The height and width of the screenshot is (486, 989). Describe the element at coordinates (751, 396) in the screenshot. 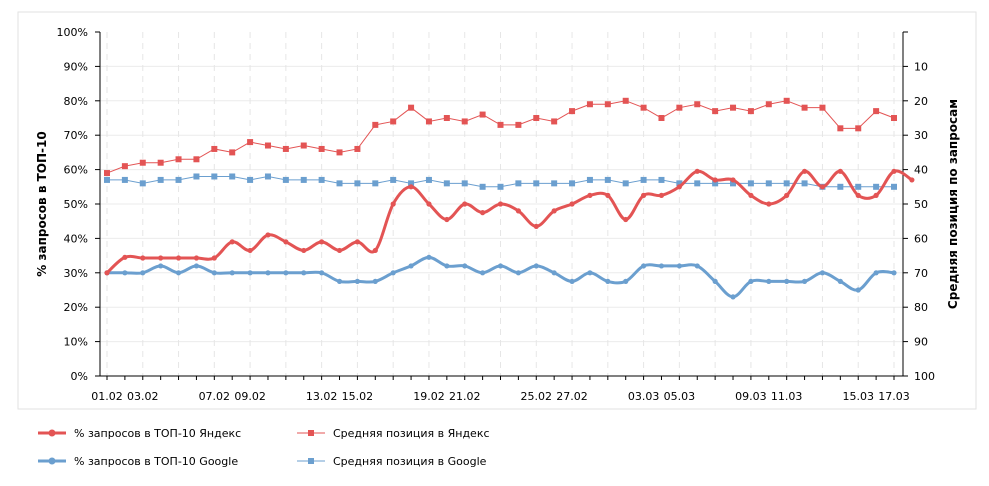

I see `x-tick-label: 09.03` at that location.